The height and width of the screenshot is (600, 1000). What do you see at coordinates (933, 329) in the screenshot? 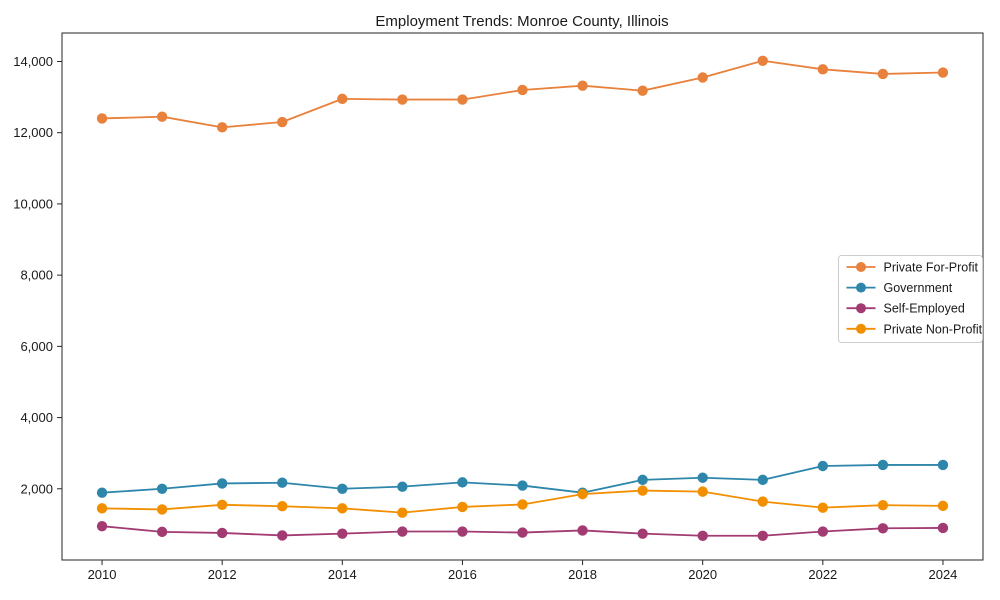
I see `legend-label-private-non-profit: Private Non-Profit` at bounding box center [933, 329].